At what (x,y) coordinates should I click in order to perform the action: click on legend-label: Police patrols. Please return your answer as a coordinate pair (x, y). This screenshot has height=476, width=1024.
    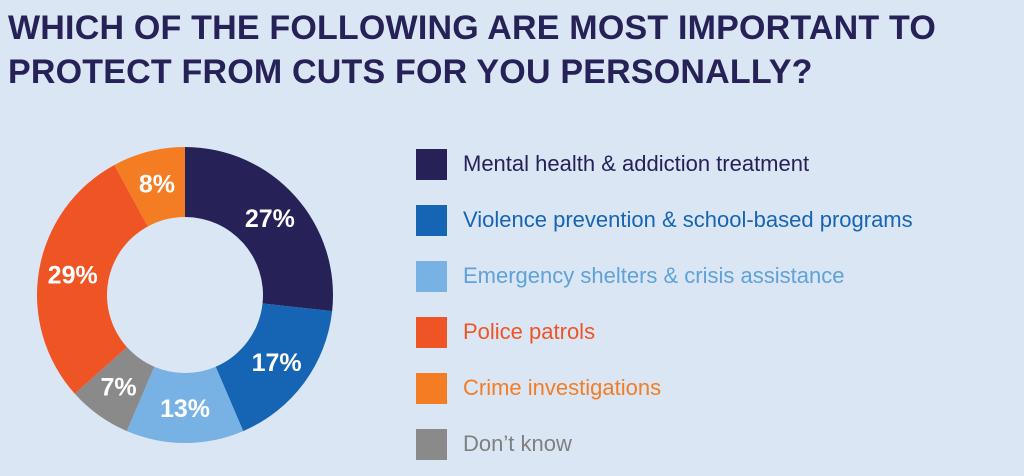
    Looking at the image, I should click on (529, 331).